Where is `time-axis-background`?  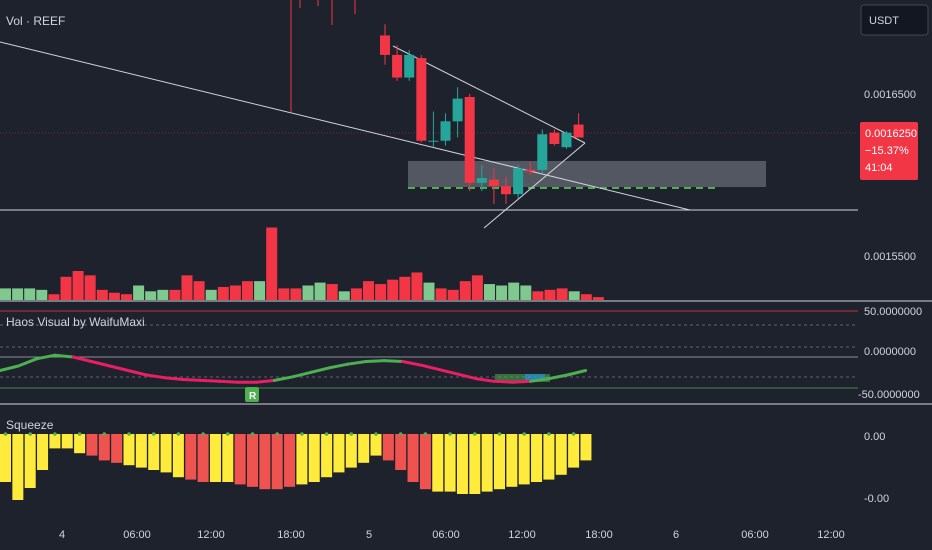 time-axis-background is located at coordinates (466, 535).